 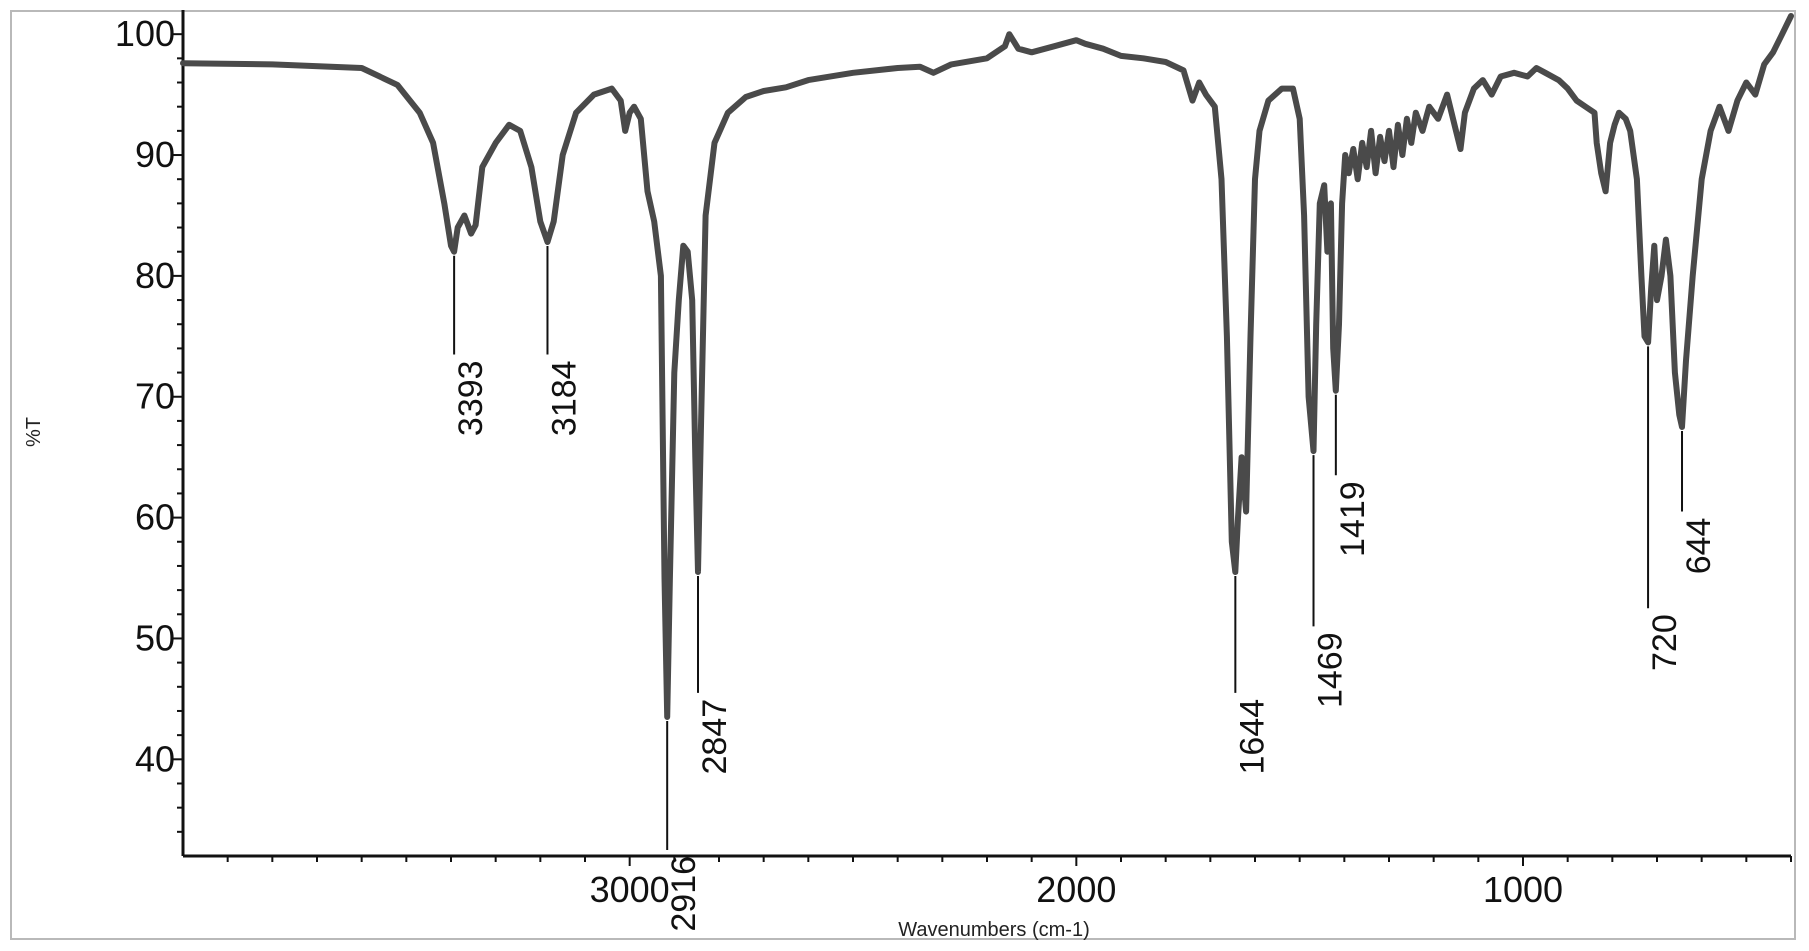 I want to click on y-tick-label: 50, so click(x=155, y=637).